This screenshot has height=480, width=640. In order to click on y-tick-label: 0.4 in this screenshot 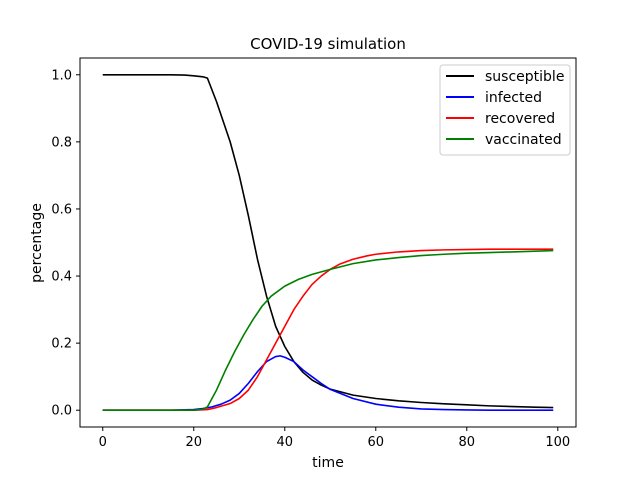, I will do `click(61, 277)`.